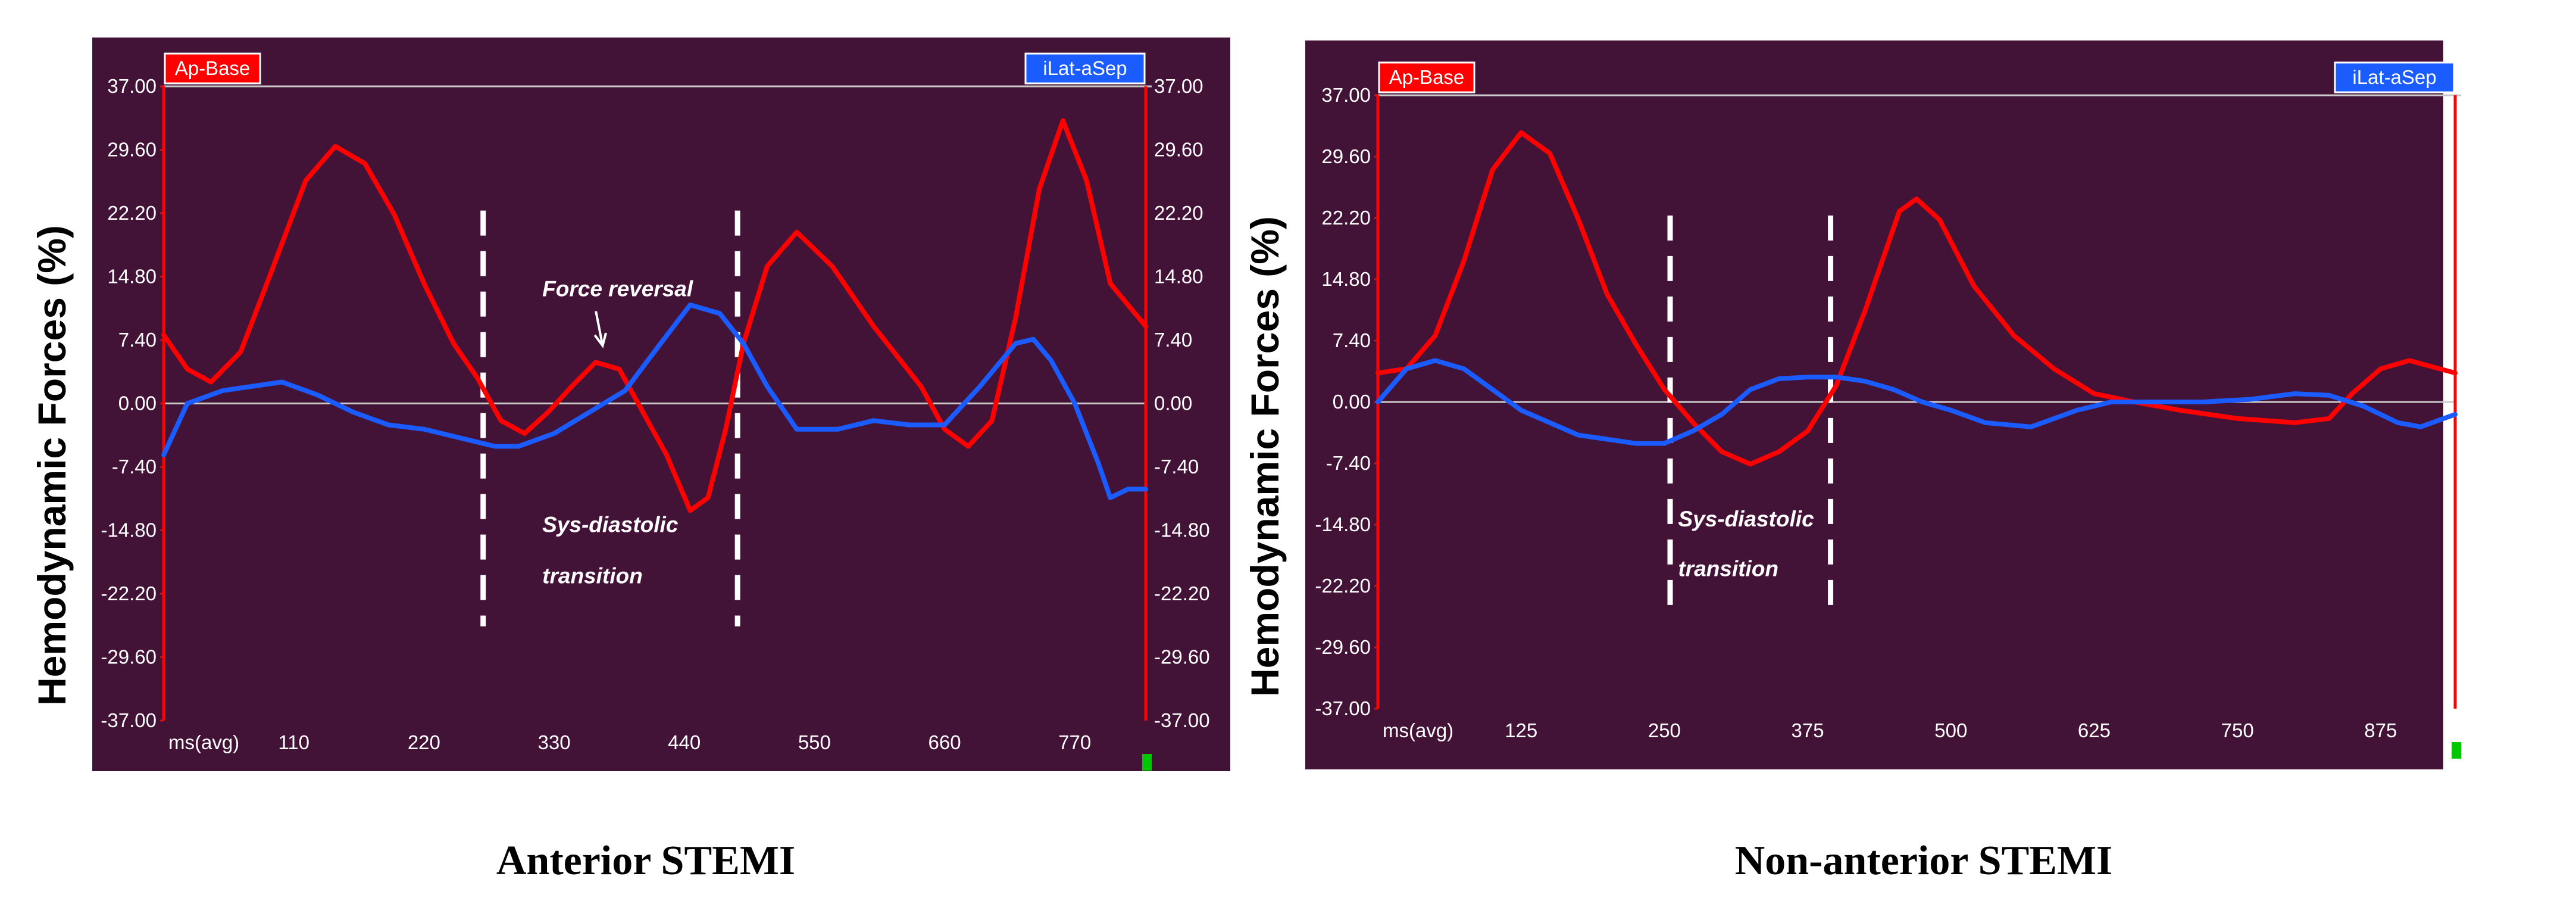 The image size is (2576, 901). I want to click on panel-caption: Anterior STEMI, so click(645, 861).